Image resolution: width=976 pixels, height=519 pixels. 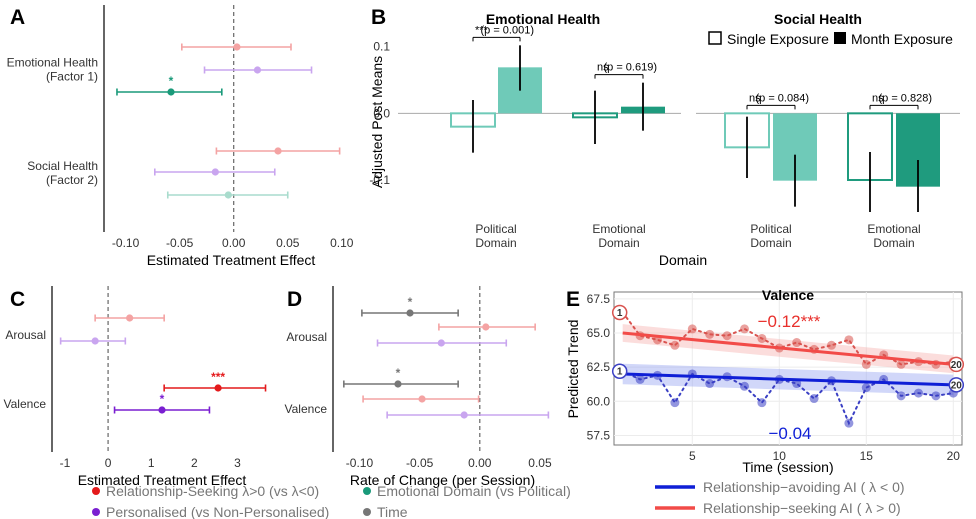 I want to click on legend-dot-time, so click(x=367, y=512).